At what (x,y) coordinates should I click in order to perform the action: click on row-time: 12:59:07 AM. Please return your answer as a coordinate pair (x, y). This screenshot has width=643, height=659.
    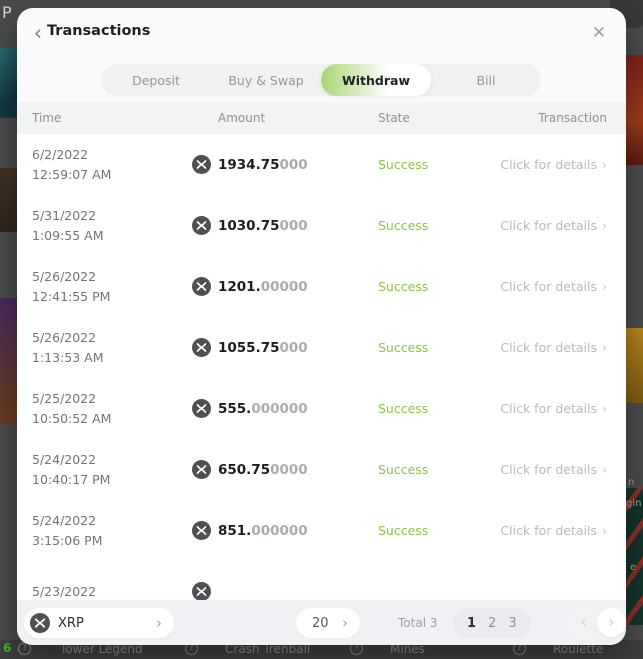
    Looking at the image, I should click on (72, 174).